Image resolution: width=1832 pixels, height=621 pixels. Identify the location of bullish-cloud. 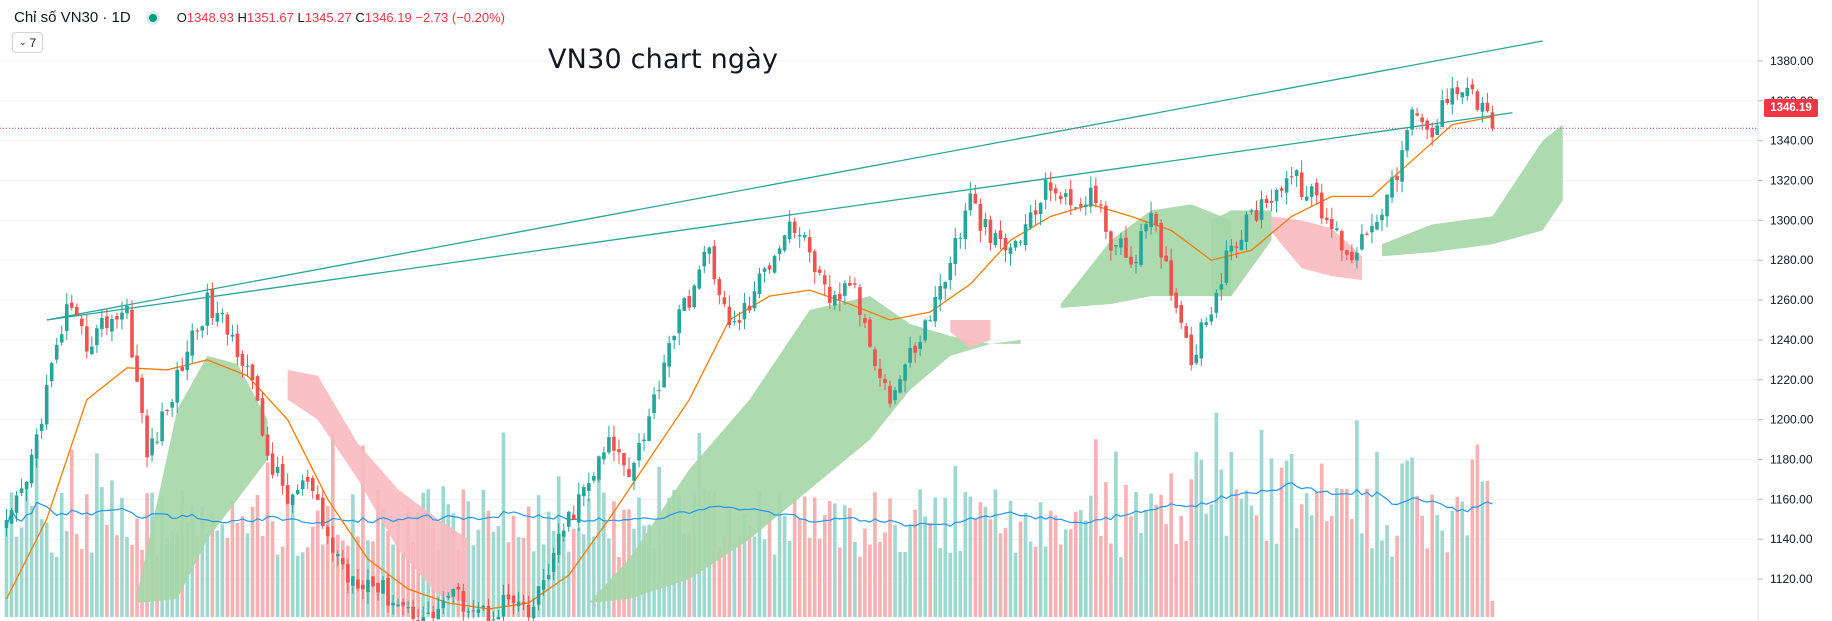
(1472, 190).